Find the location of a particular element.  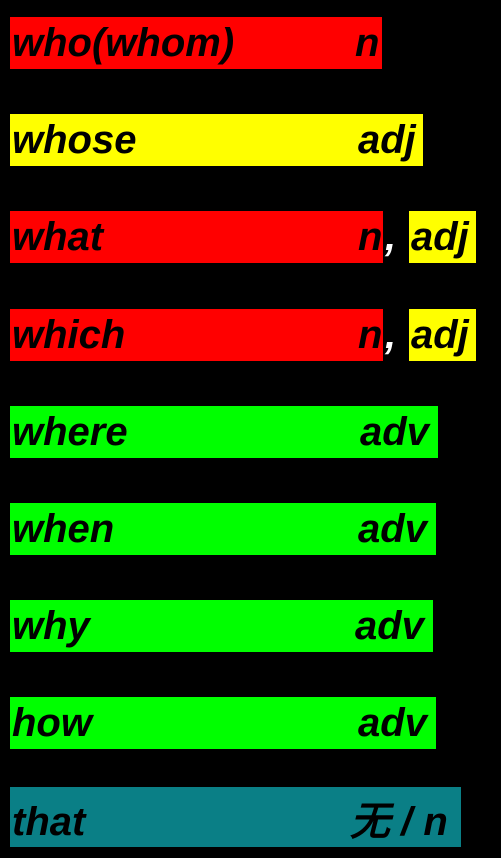

row-that: that 无 / n is located at coordinates (250, 817).